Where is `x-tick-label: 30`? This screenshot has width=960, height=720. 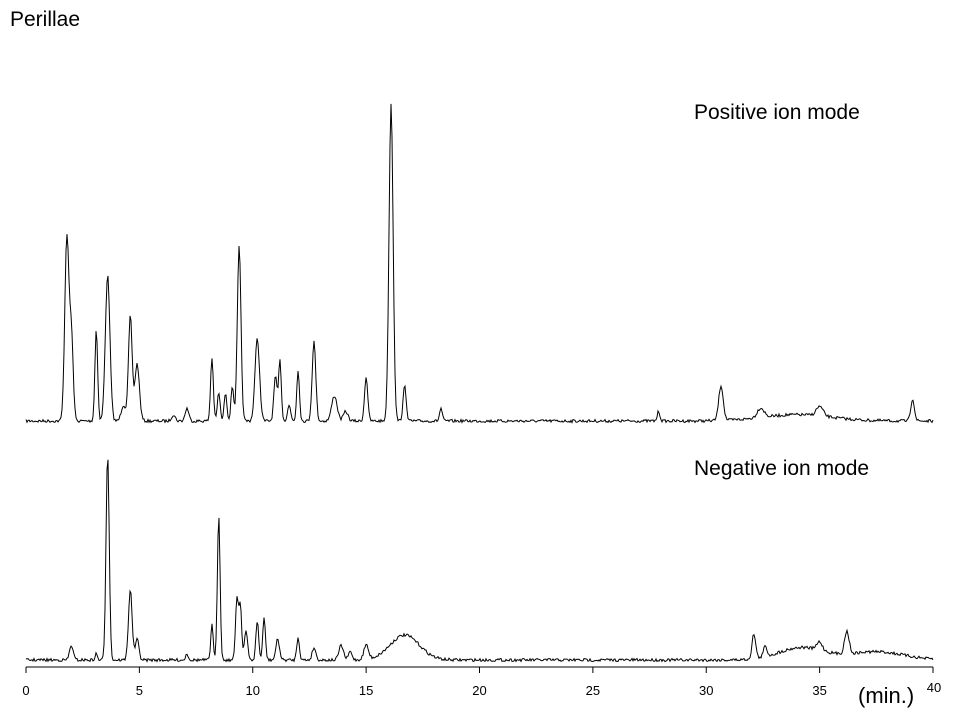 x-tick-label: 30 is located at coordinates (706, 690).